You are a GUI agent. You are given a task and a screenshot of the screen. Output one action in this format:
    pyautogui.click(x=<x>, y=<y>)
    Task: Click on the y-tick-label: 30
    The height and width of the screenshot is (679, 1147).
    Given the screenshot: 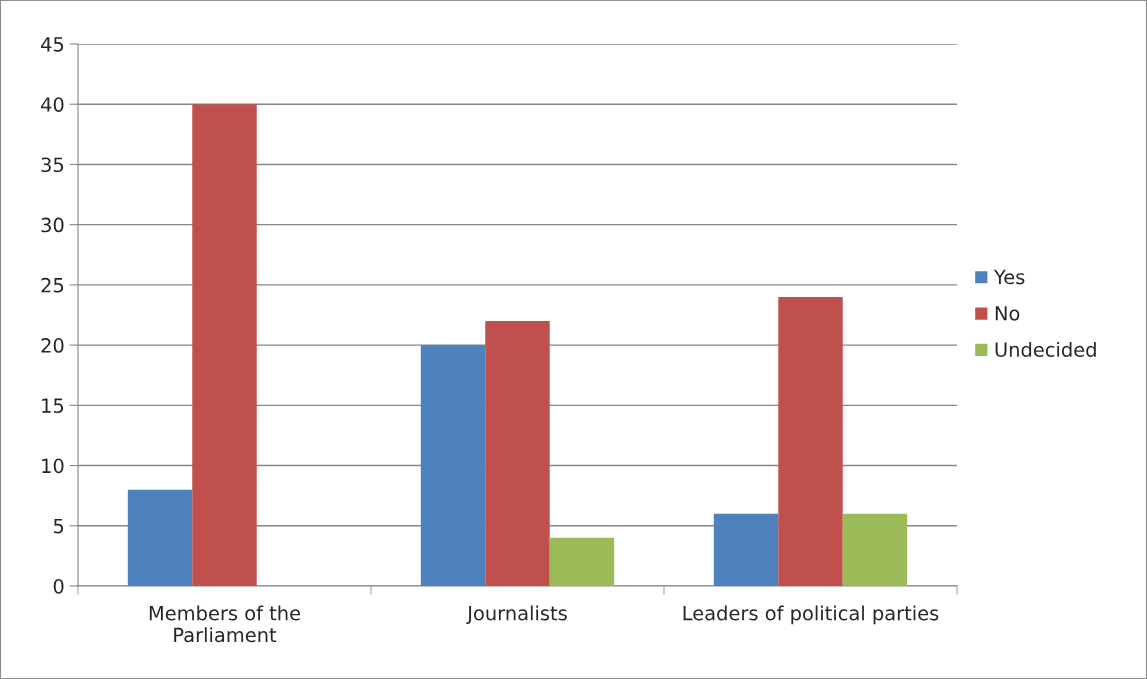 What is the action you would take?
    pyautogui.click(x=52, y=225)
    